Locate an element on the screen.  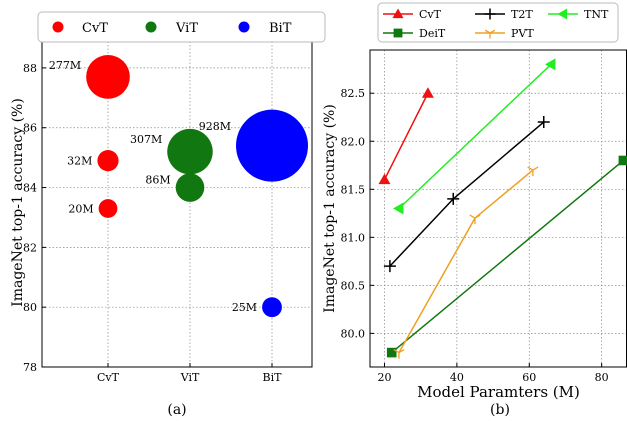
legend-label-b: TNT is located at coordinates (596, 14).